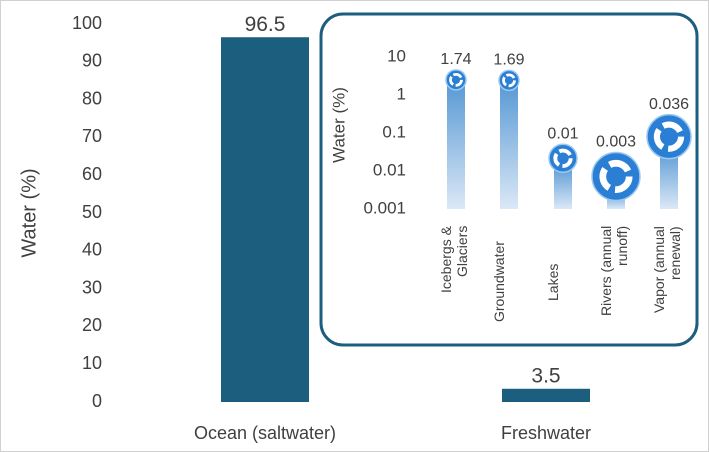 The width and height of the screenshot is (709, 452). What do you see at coordinates (455, 59) in the screenshot?
I see `inset-value-label: 1.74` at bounding box center [455, 59].